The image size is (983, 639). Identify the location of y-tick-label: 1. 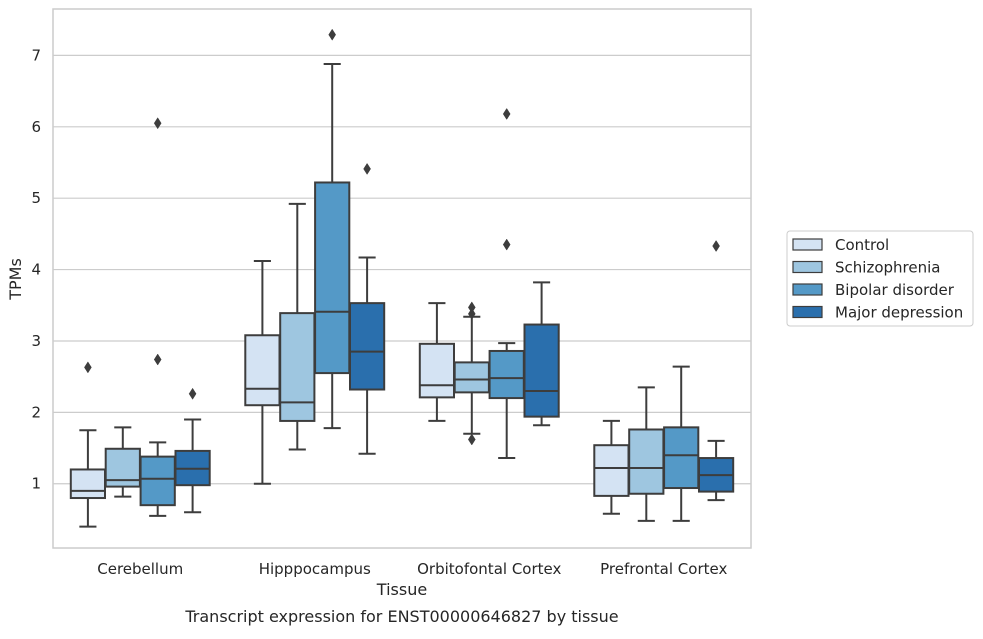
(36, 484).